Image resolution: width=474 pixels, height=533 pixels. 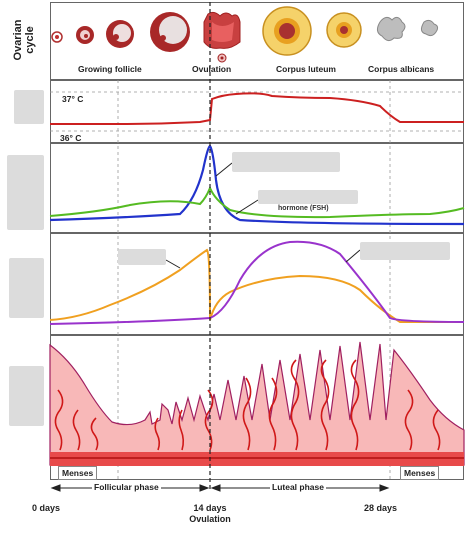 What do you see at coordinates (73, 99) in the screenshot?
I see `temp-high-label: 37° C` at bounding box center [73, 99].